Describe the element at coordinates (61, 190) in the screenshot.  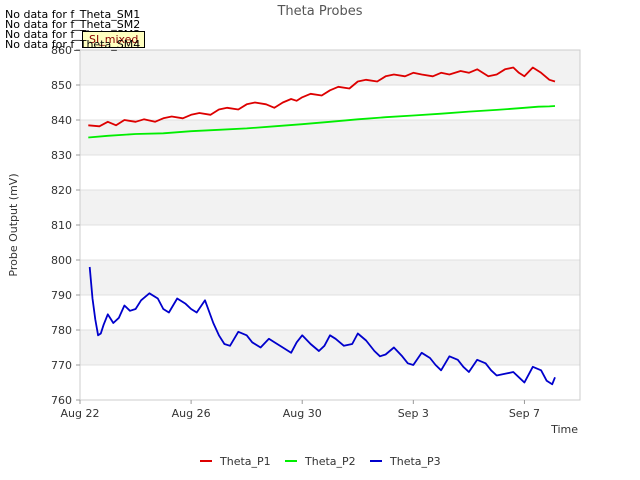
I see `y-tick-label: 820` at that location.